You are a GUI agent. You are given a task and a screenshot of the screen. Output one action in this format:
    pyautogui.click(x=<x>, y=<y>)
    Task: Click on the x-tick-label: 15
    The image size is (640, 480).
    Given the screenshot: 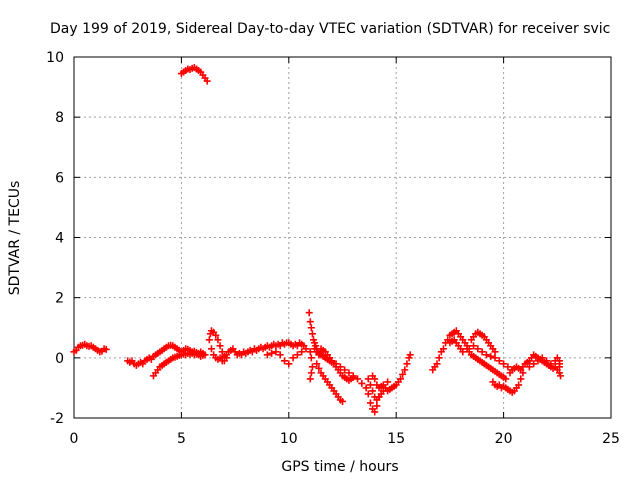 What is the action you would take?
    pyautogui.click(x=396, y=439)
    